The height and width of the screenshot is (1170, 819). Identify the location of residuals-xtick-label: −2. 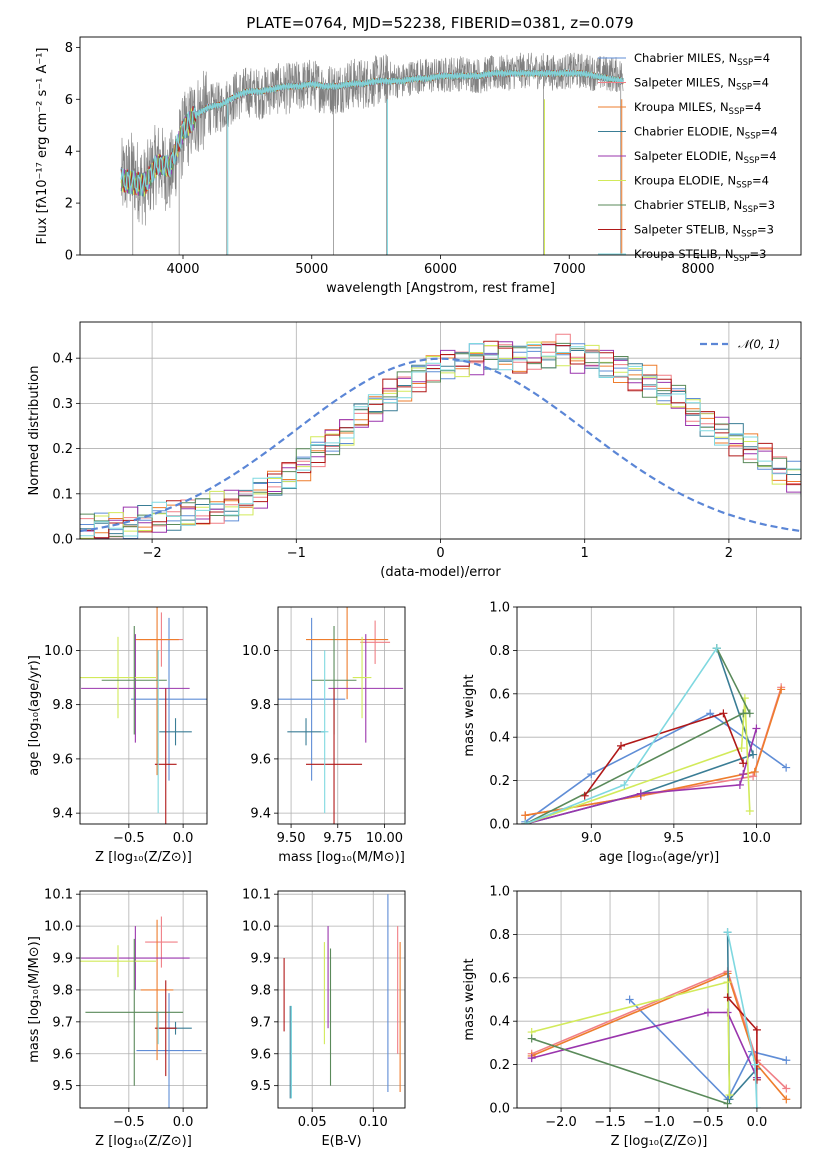
(152, 553).